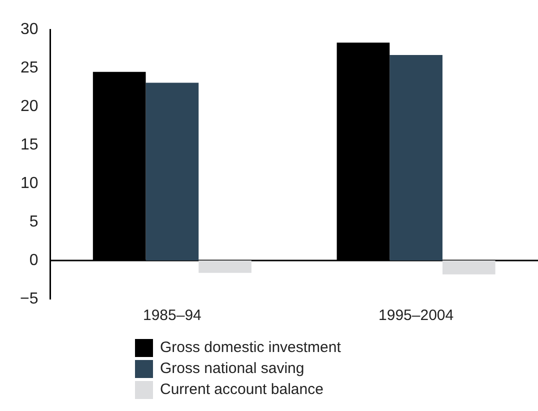  I want to click on y-tick-label: 15, so click(29, 145).